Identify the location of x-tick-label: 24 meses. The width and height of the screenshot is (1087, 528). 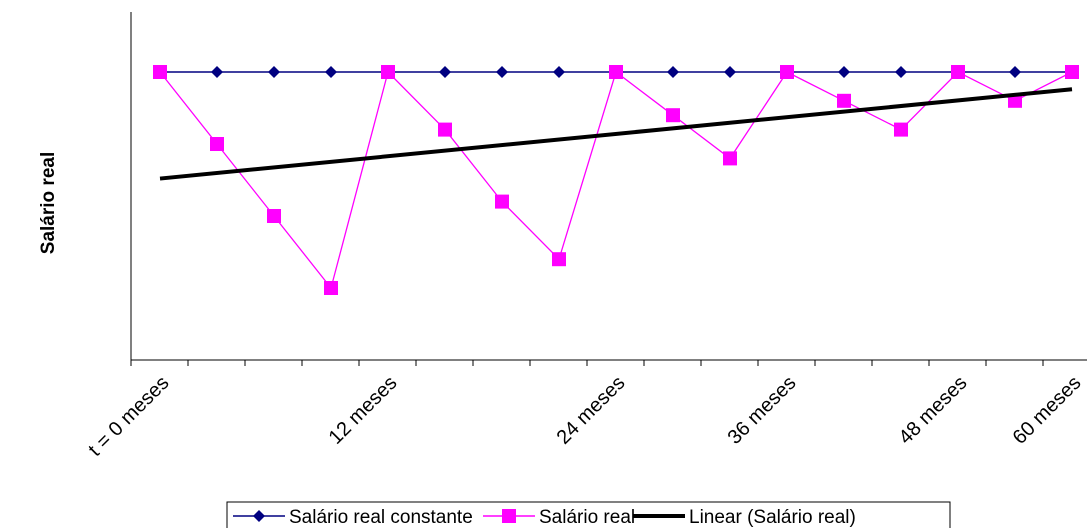
(591, 410).